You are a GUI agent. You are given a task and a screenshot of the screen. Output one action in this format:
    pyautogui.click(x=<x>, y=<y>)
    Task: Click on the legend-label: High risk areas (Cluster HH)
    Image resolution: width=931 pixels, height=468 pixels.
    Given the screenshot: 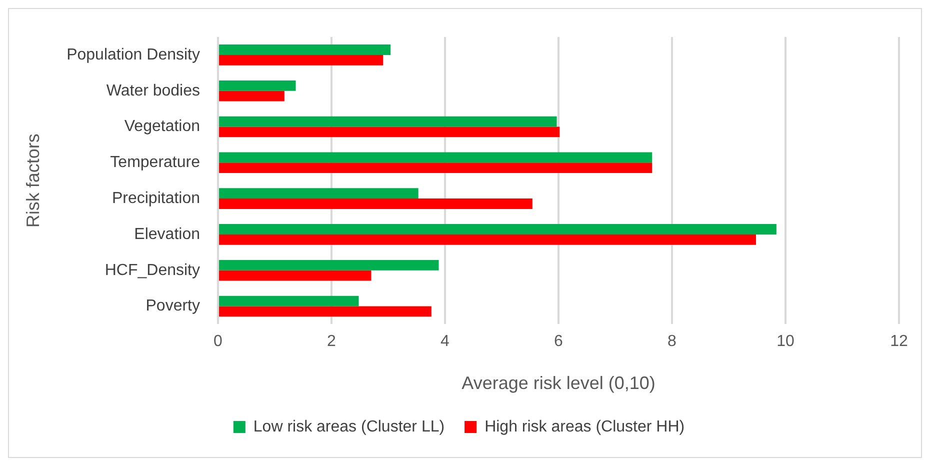 What is the action you would take?
    pyautogui.click(x=584, y=427)
    